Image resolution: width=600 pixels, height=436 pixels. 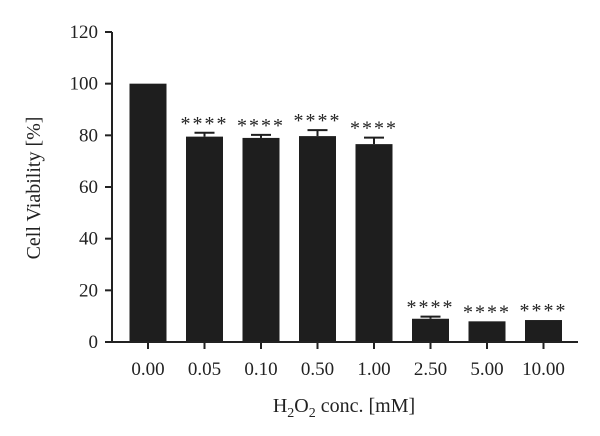 I want to click on y-axis-ticks: 0 20 40 60 80 100 120, so click(x=91, y=187).